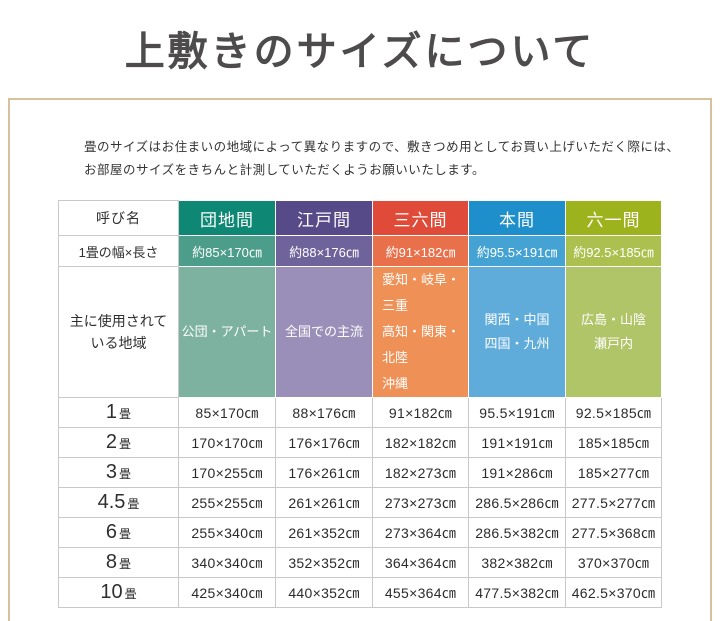 The height and width of the screenshot is (621, 720). Describe the element at coordinates (420, 473) in the screenshot. I see `size-value-cell: 182×273㎝` at that location.